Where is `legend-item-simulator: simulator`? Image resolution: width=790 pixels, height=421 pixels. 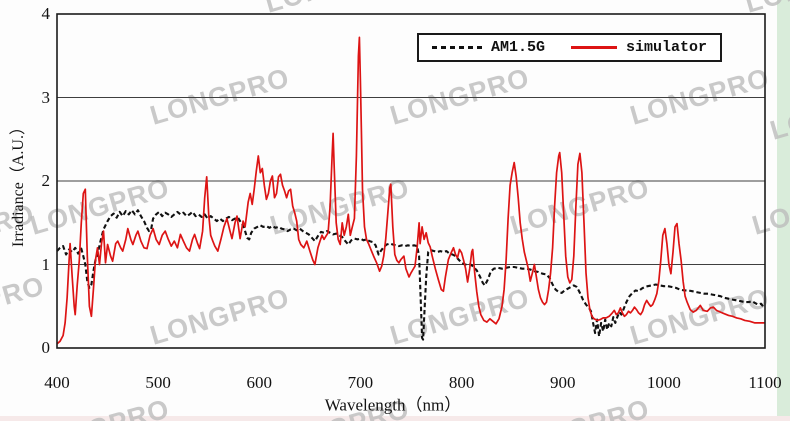
legend-item-simulator: simulator is located at coordinates (639, 47).